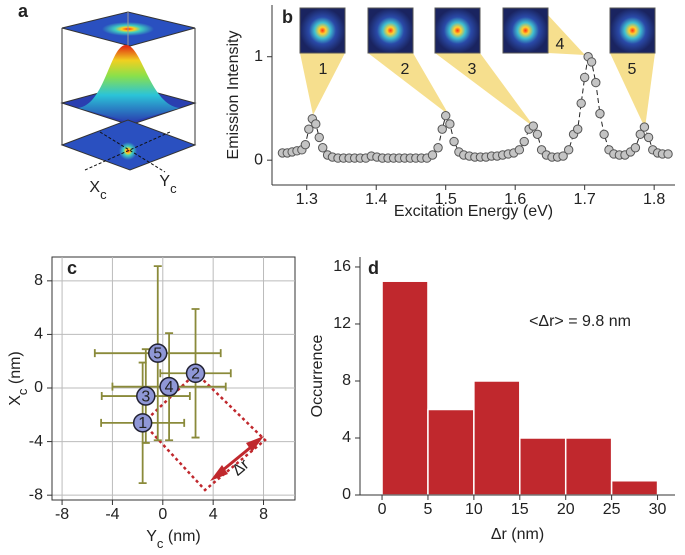 The height and width of the screenshot is (555, 685). I want to click on point-label: 2, so click(195, 373).